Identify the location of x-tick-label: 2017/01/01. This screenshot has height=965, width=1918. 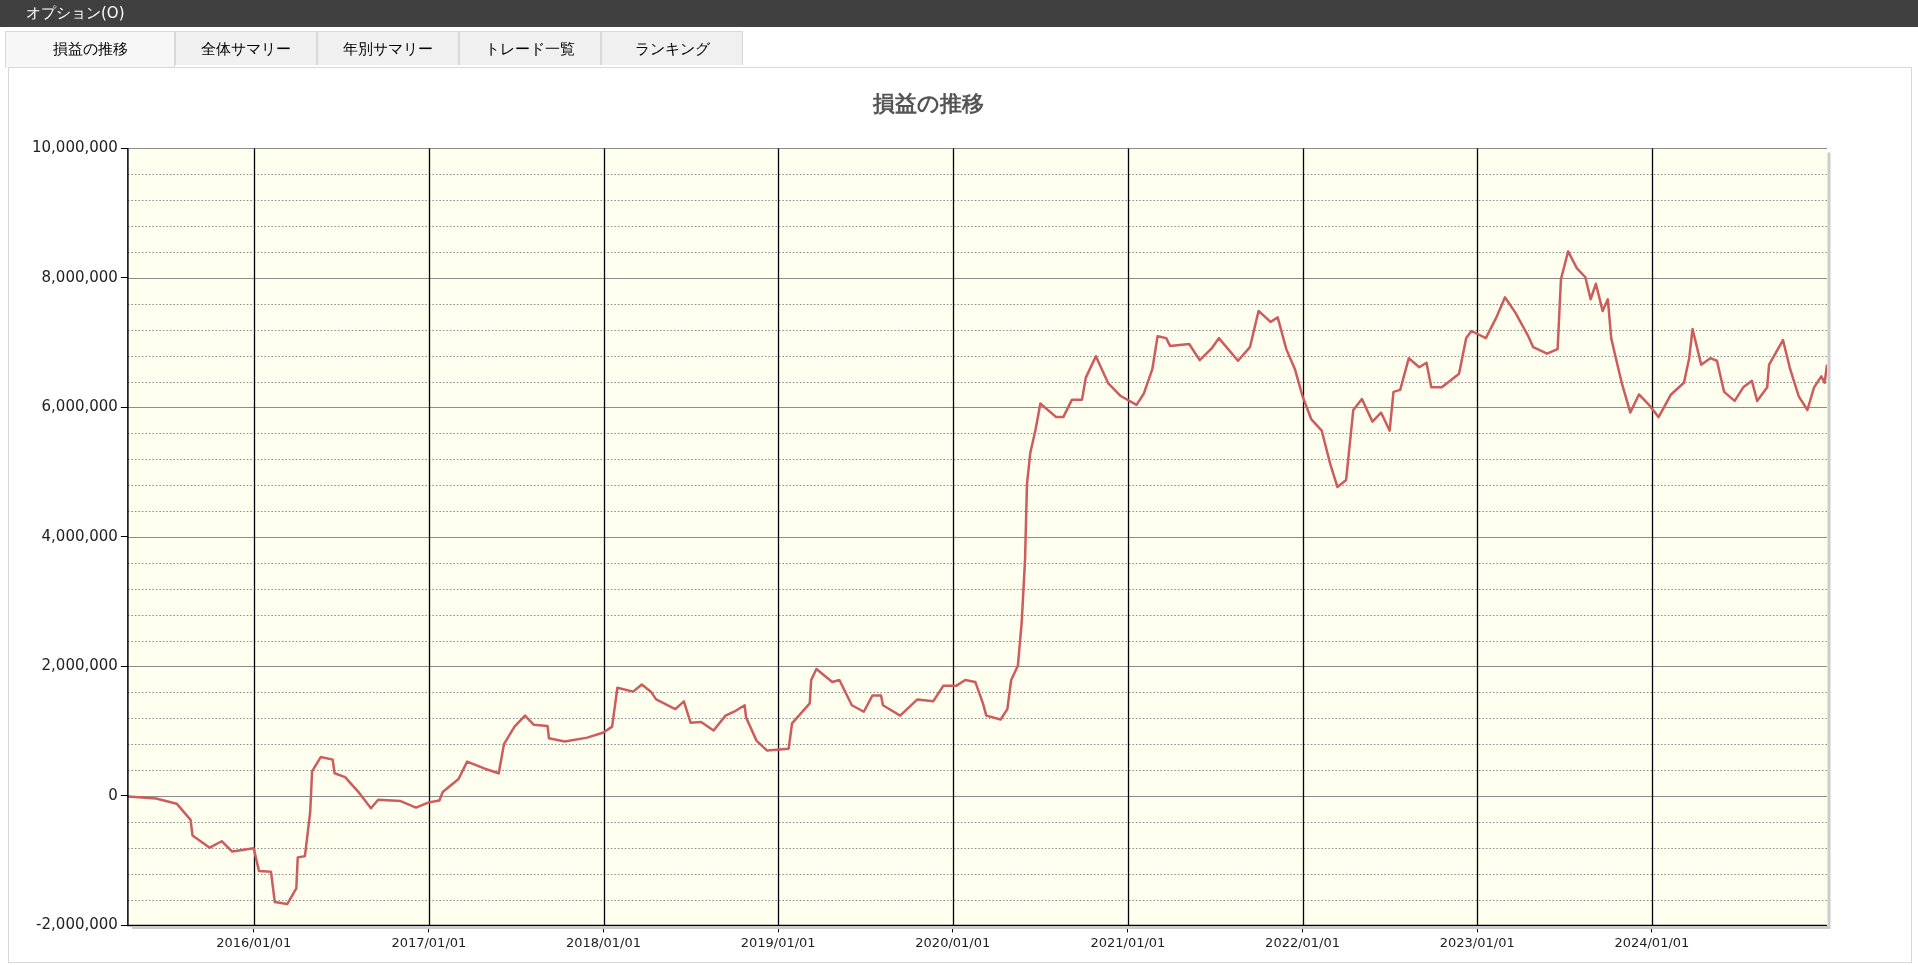
(429, 942).